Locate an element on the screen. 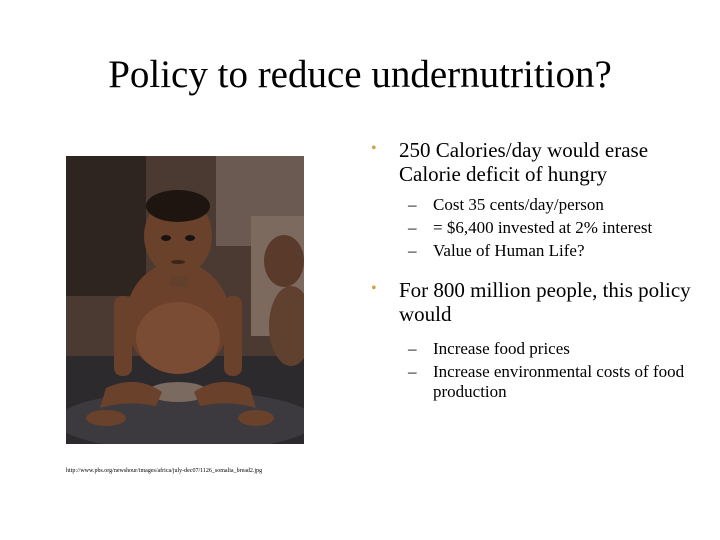  sub-bullet-text: Cost 35 cents/day/person is located at coordinates (518, 204).